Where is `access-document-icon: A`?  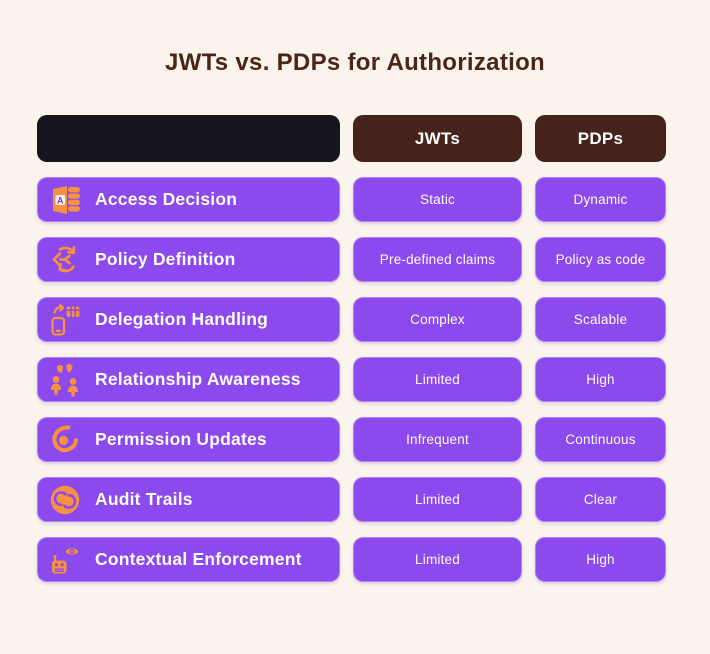 access-document-icon: A is located at coordinates (65, 200).